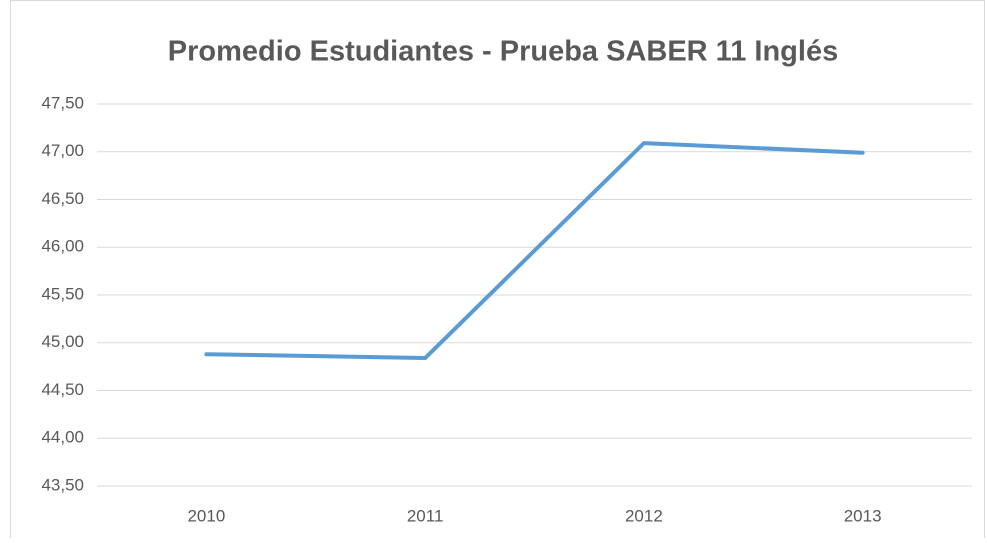 Image resolution: width=987 pixels, height=543 pixels. What do you see at coordinates (62, 150) in the screenshot?
I see `y-tick-label: 47,00` at bounding box center [62, 150].